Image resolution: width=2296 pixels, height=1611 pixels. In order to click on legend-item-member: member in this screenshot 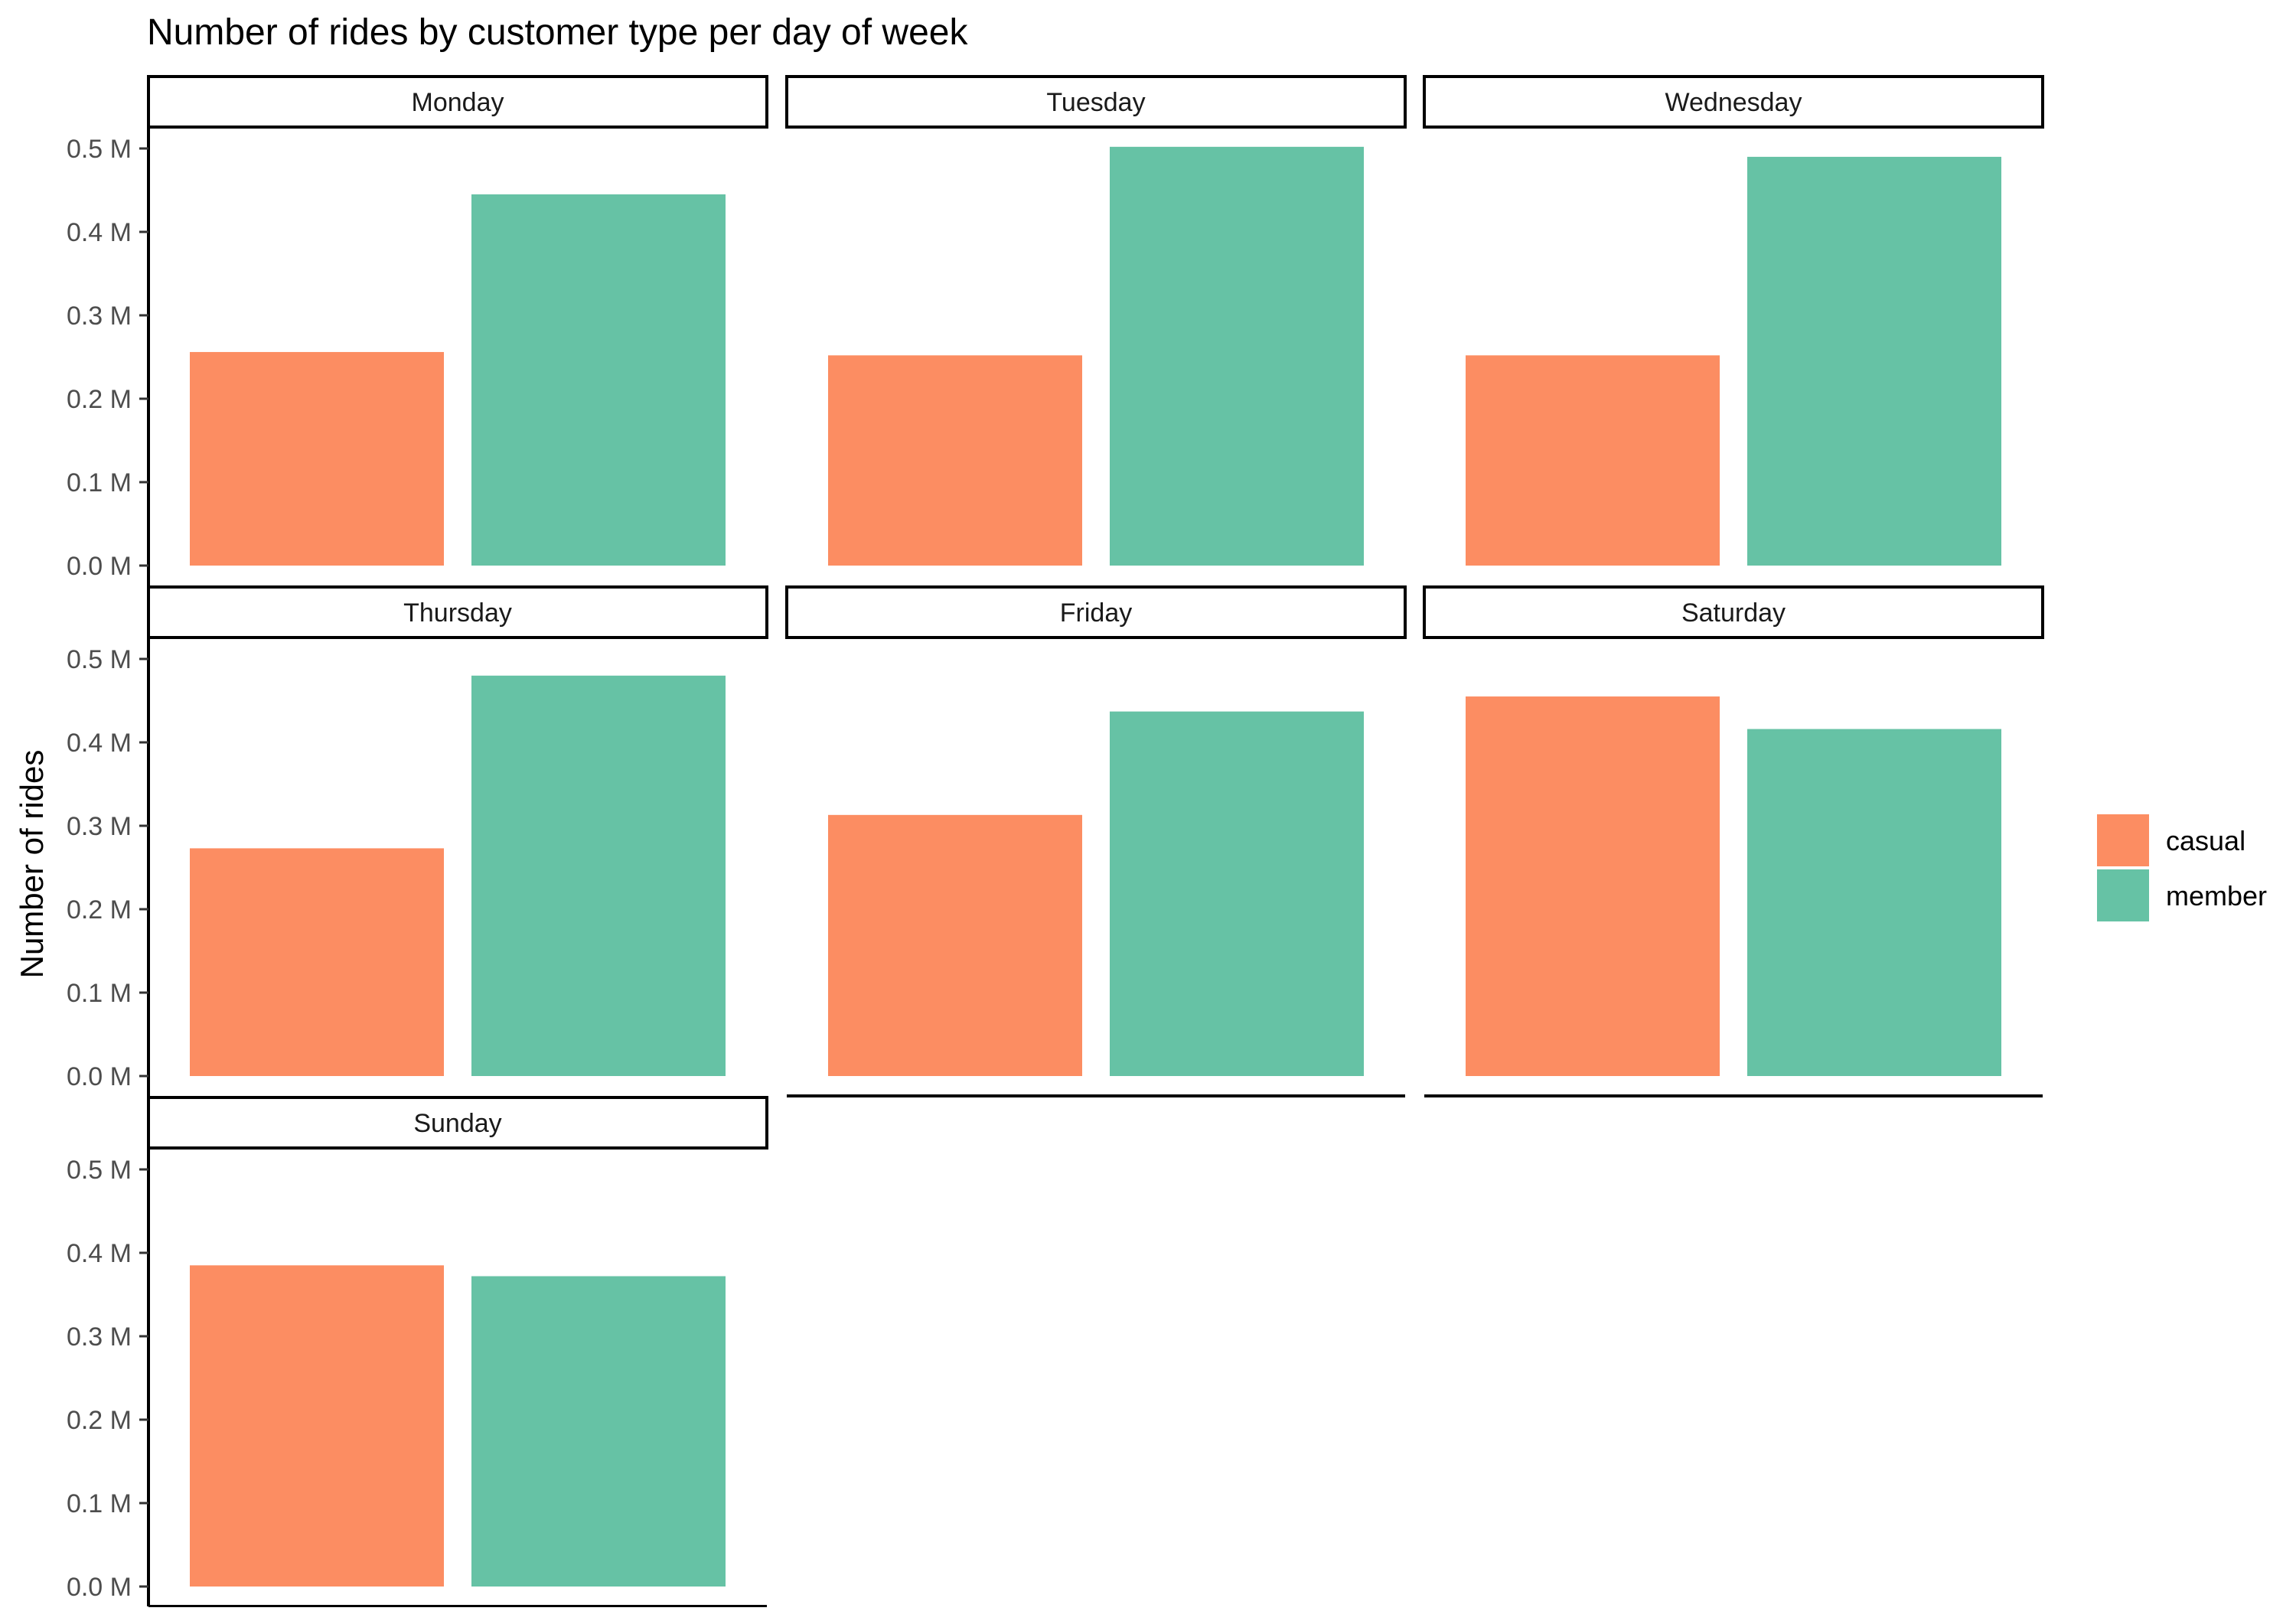, I will do `click(2182, 895)`.